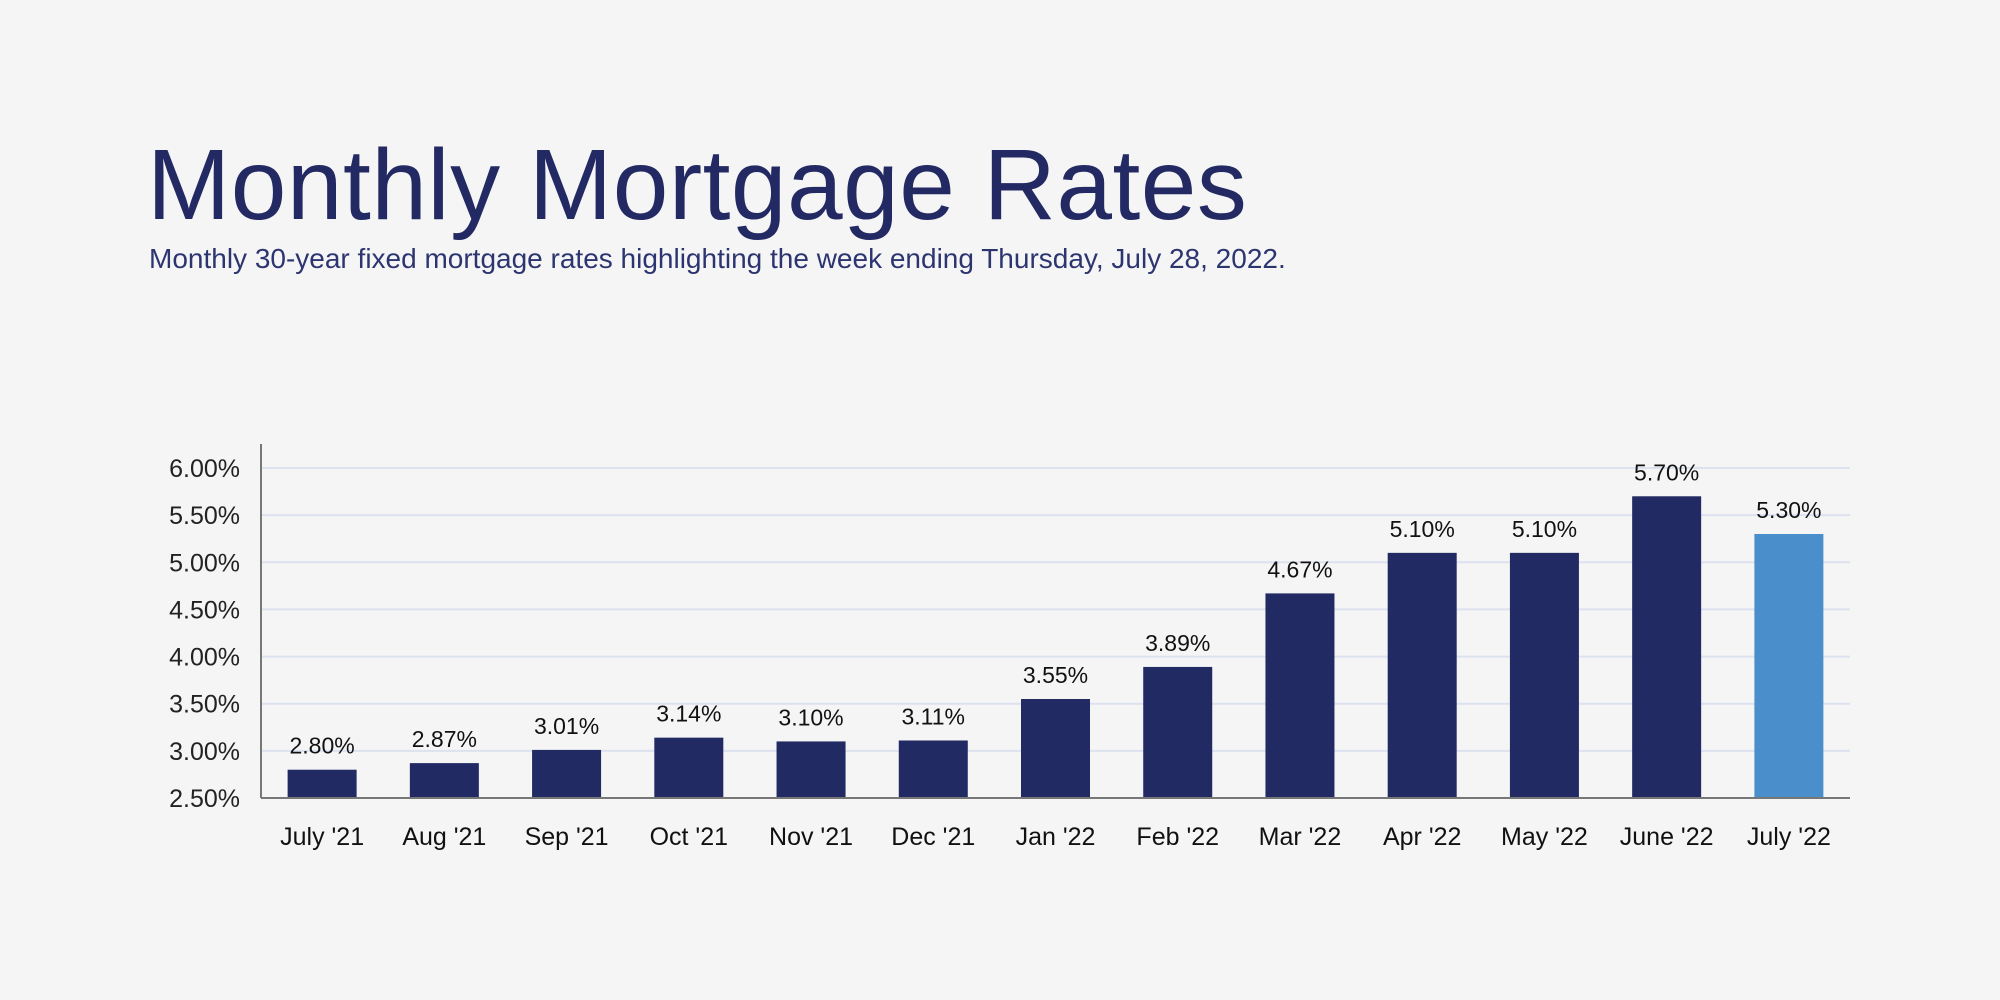 This screenshot has width=2000, height=1000. Describe the element at coordinates (810, 717) in the screenshot. I see `data-label: 3.10%` at that location.